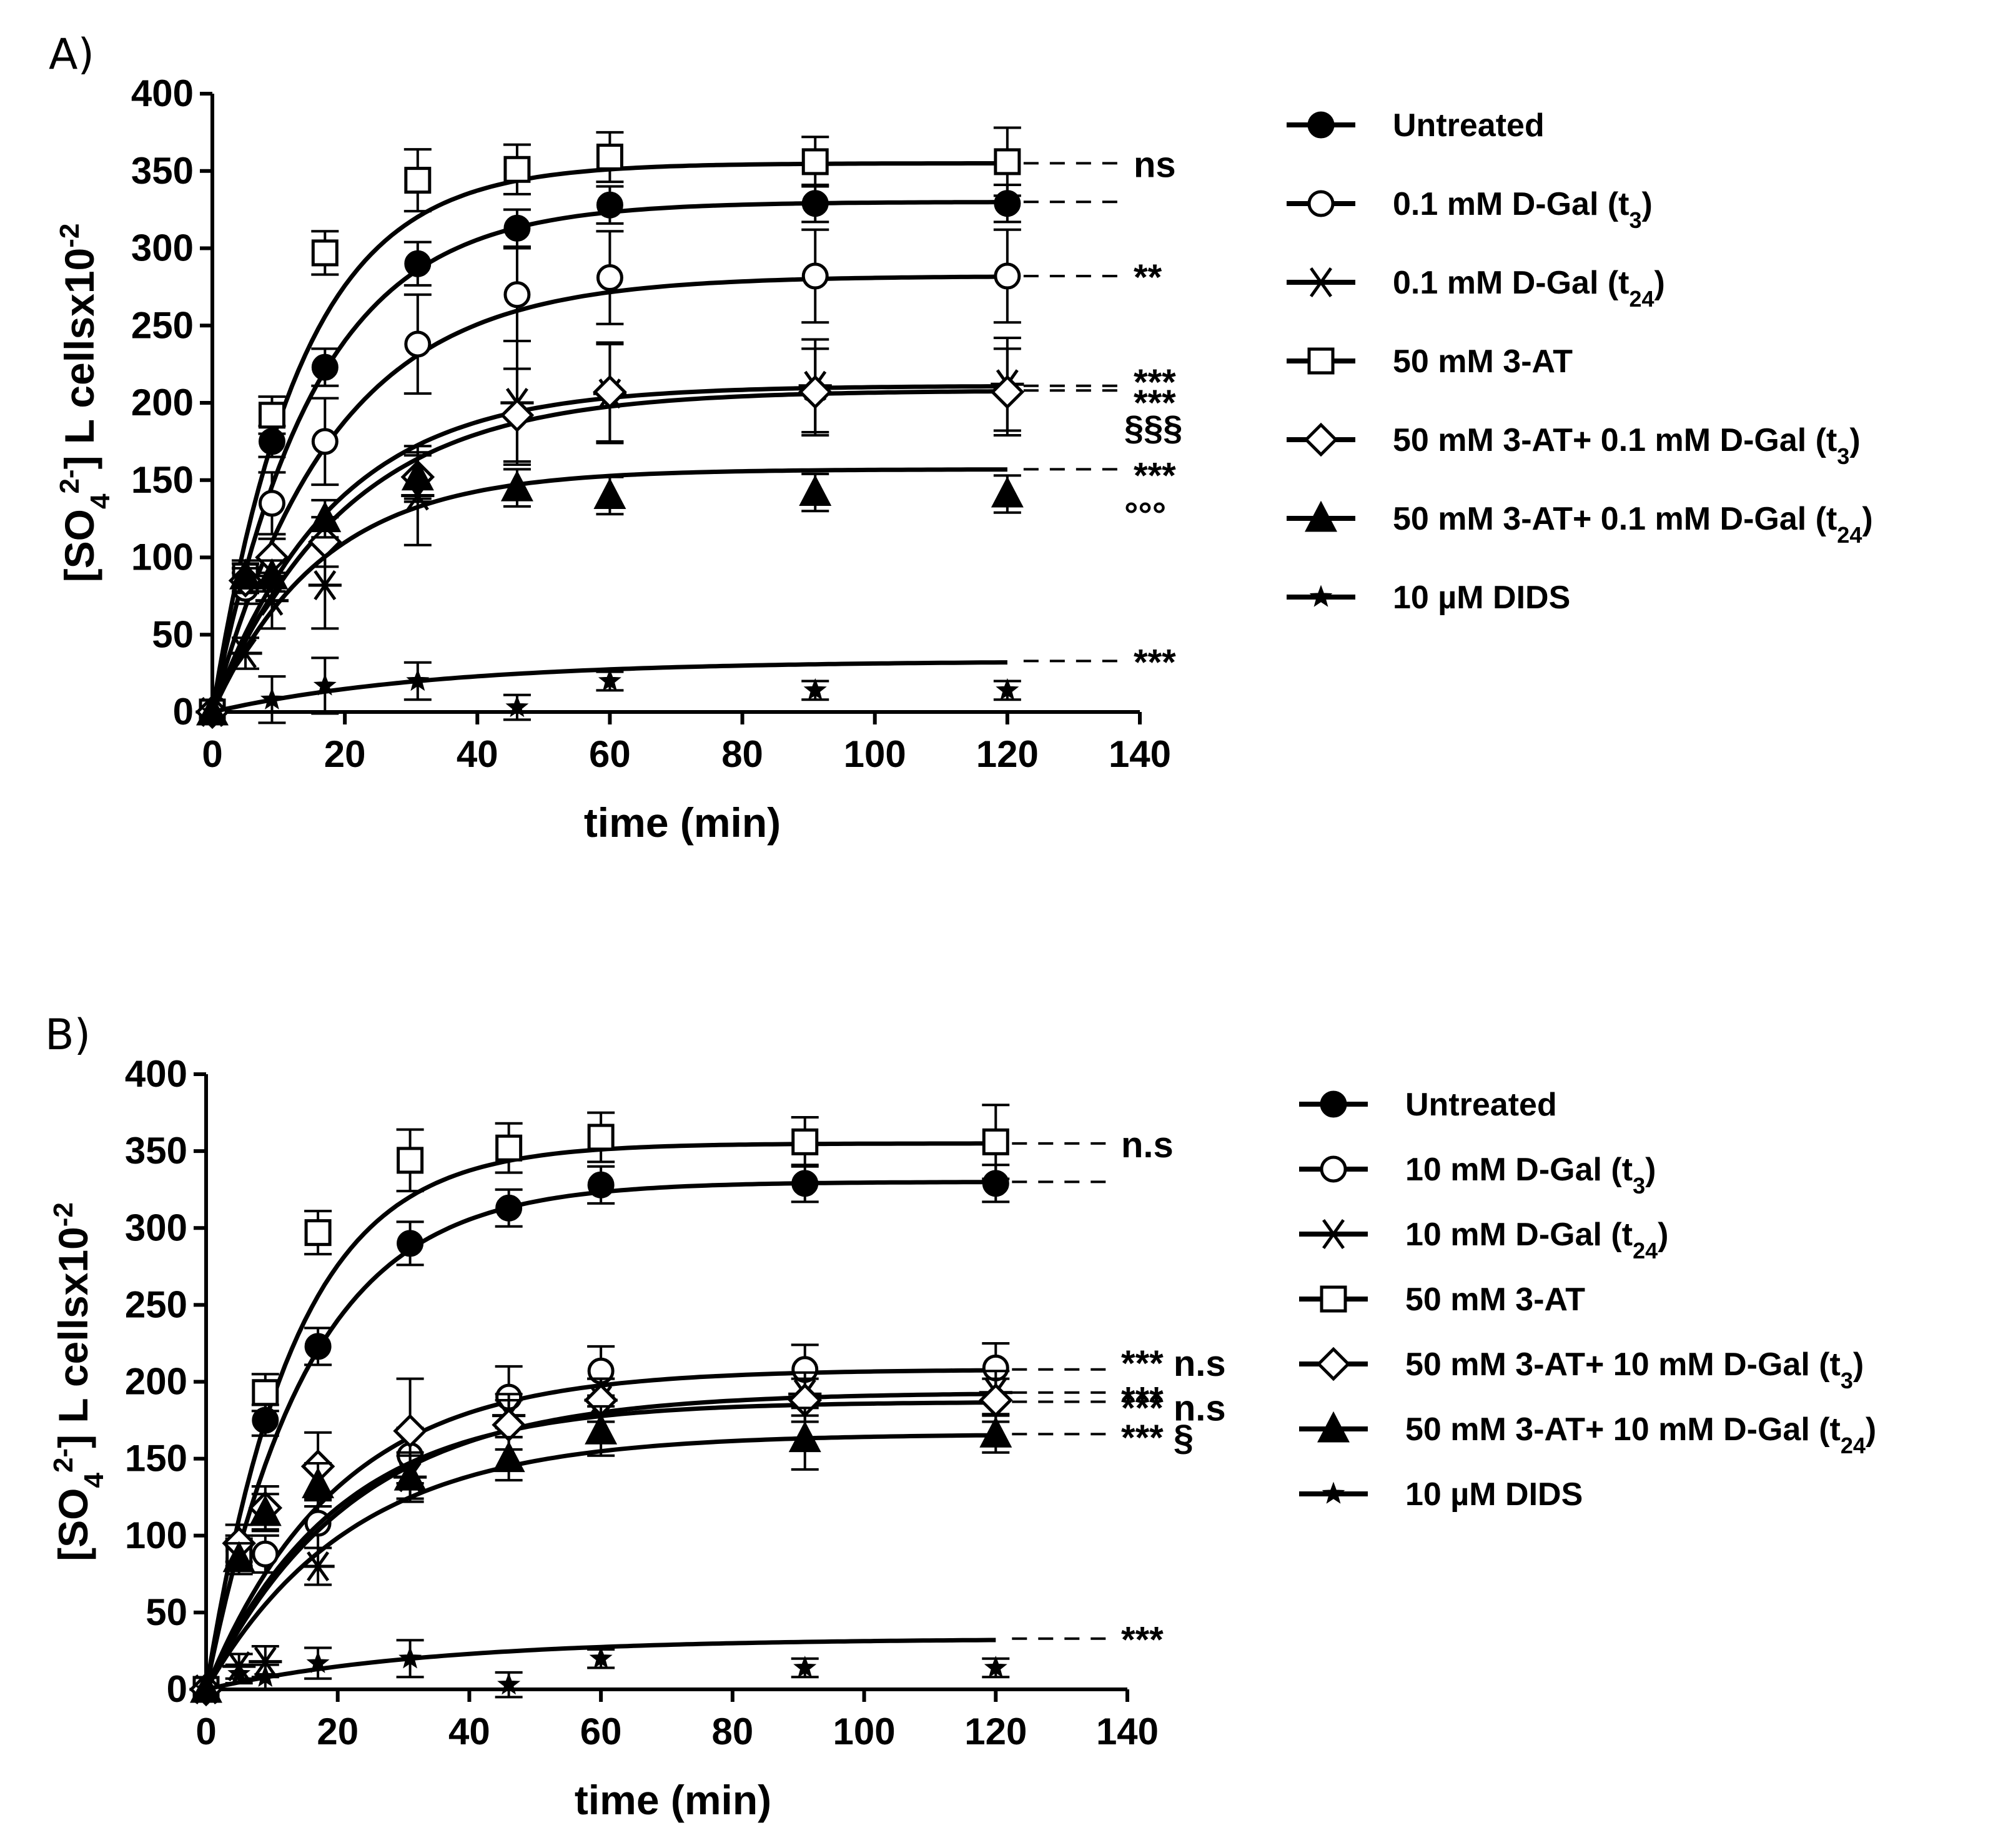 The width and height of the screenshot is (1998, 1848). I want to click on legend-label: Untreated, so click(1481, 1105).